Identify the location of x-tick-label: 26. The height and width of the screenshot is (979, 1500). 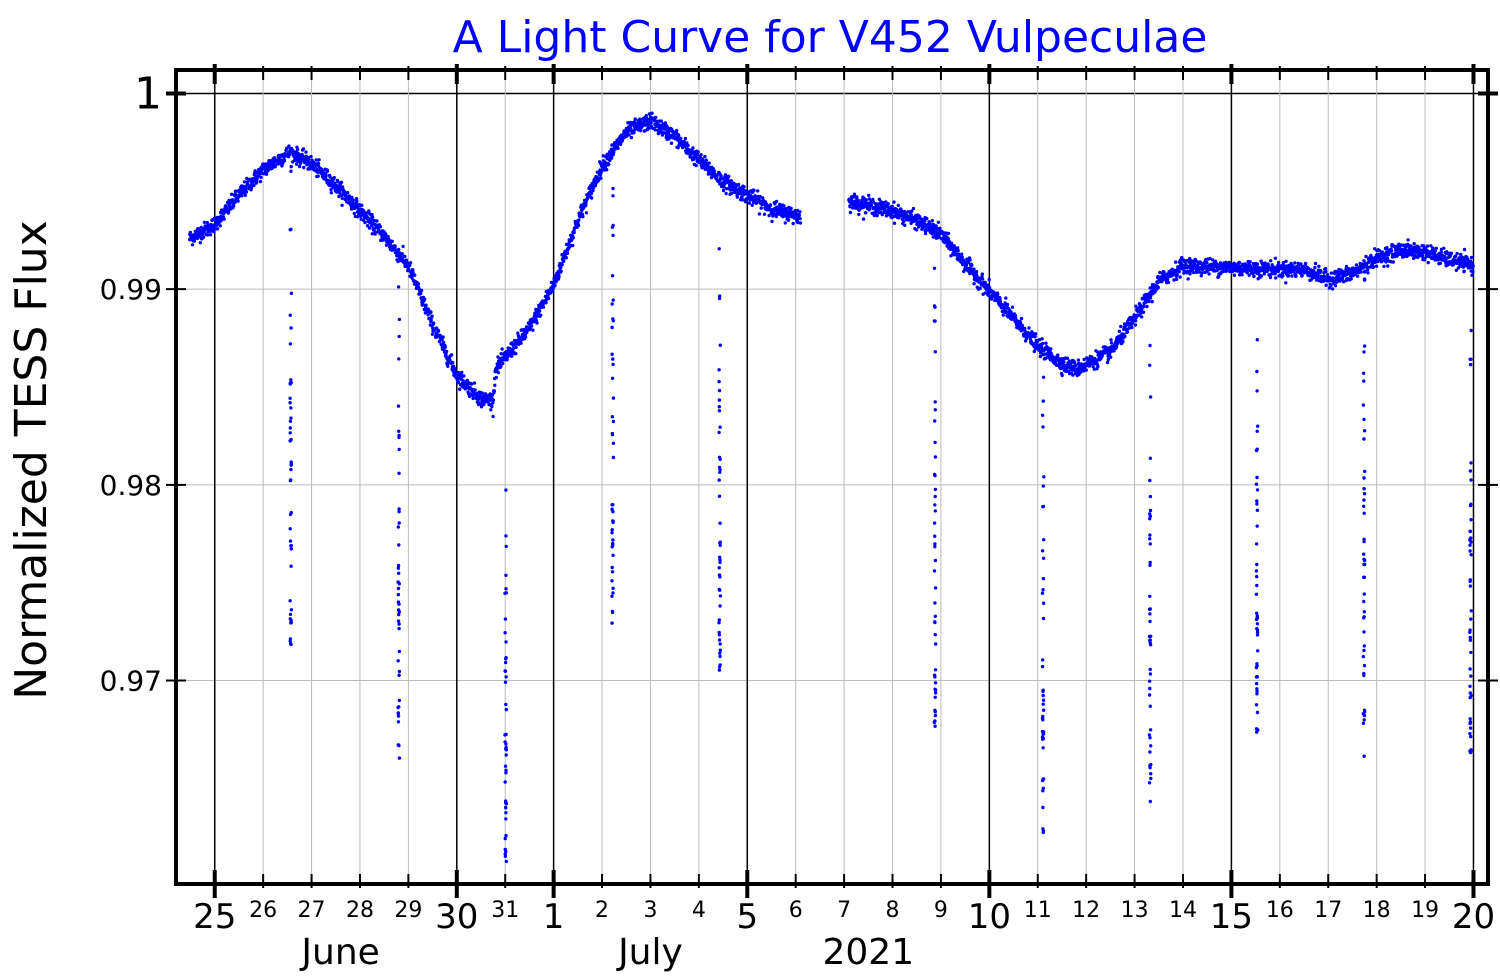
(263, 910).